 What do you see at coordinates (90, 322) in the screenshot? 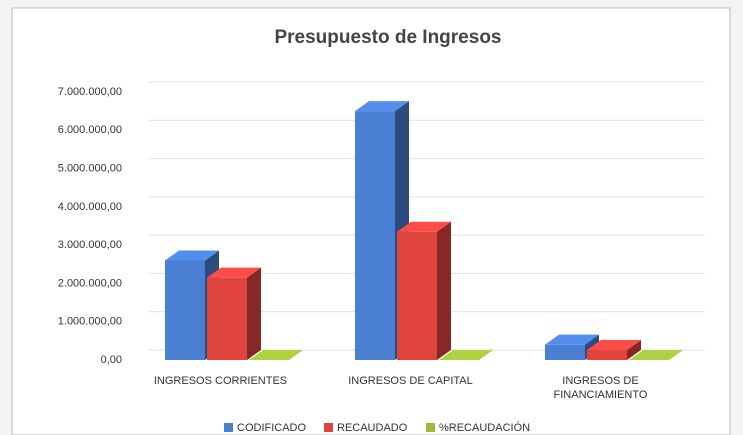
I see `y-tick-label: 1.000.000,00` at bounding box center [90, 322].